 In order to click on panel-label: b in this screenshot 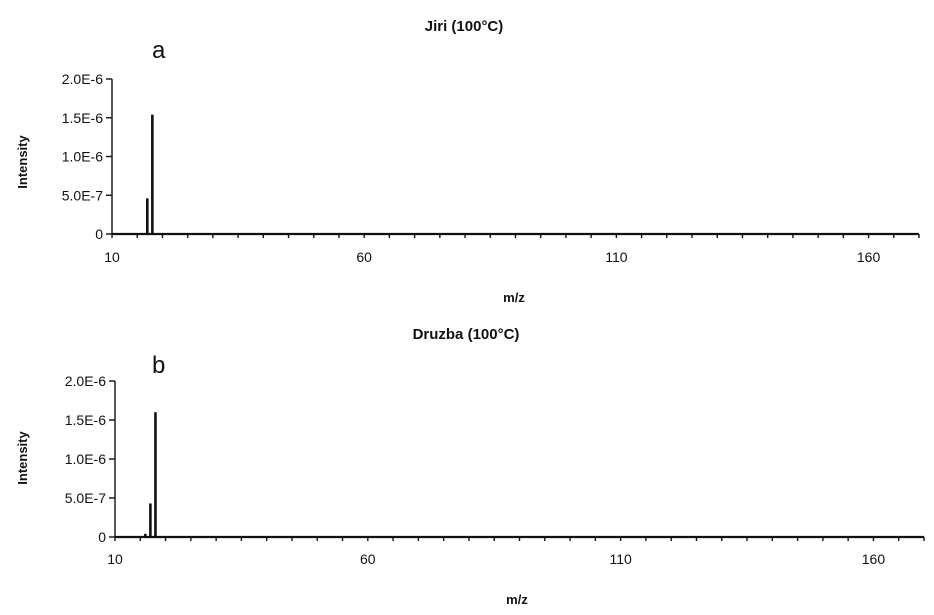, I will do `click(158, 365)`.